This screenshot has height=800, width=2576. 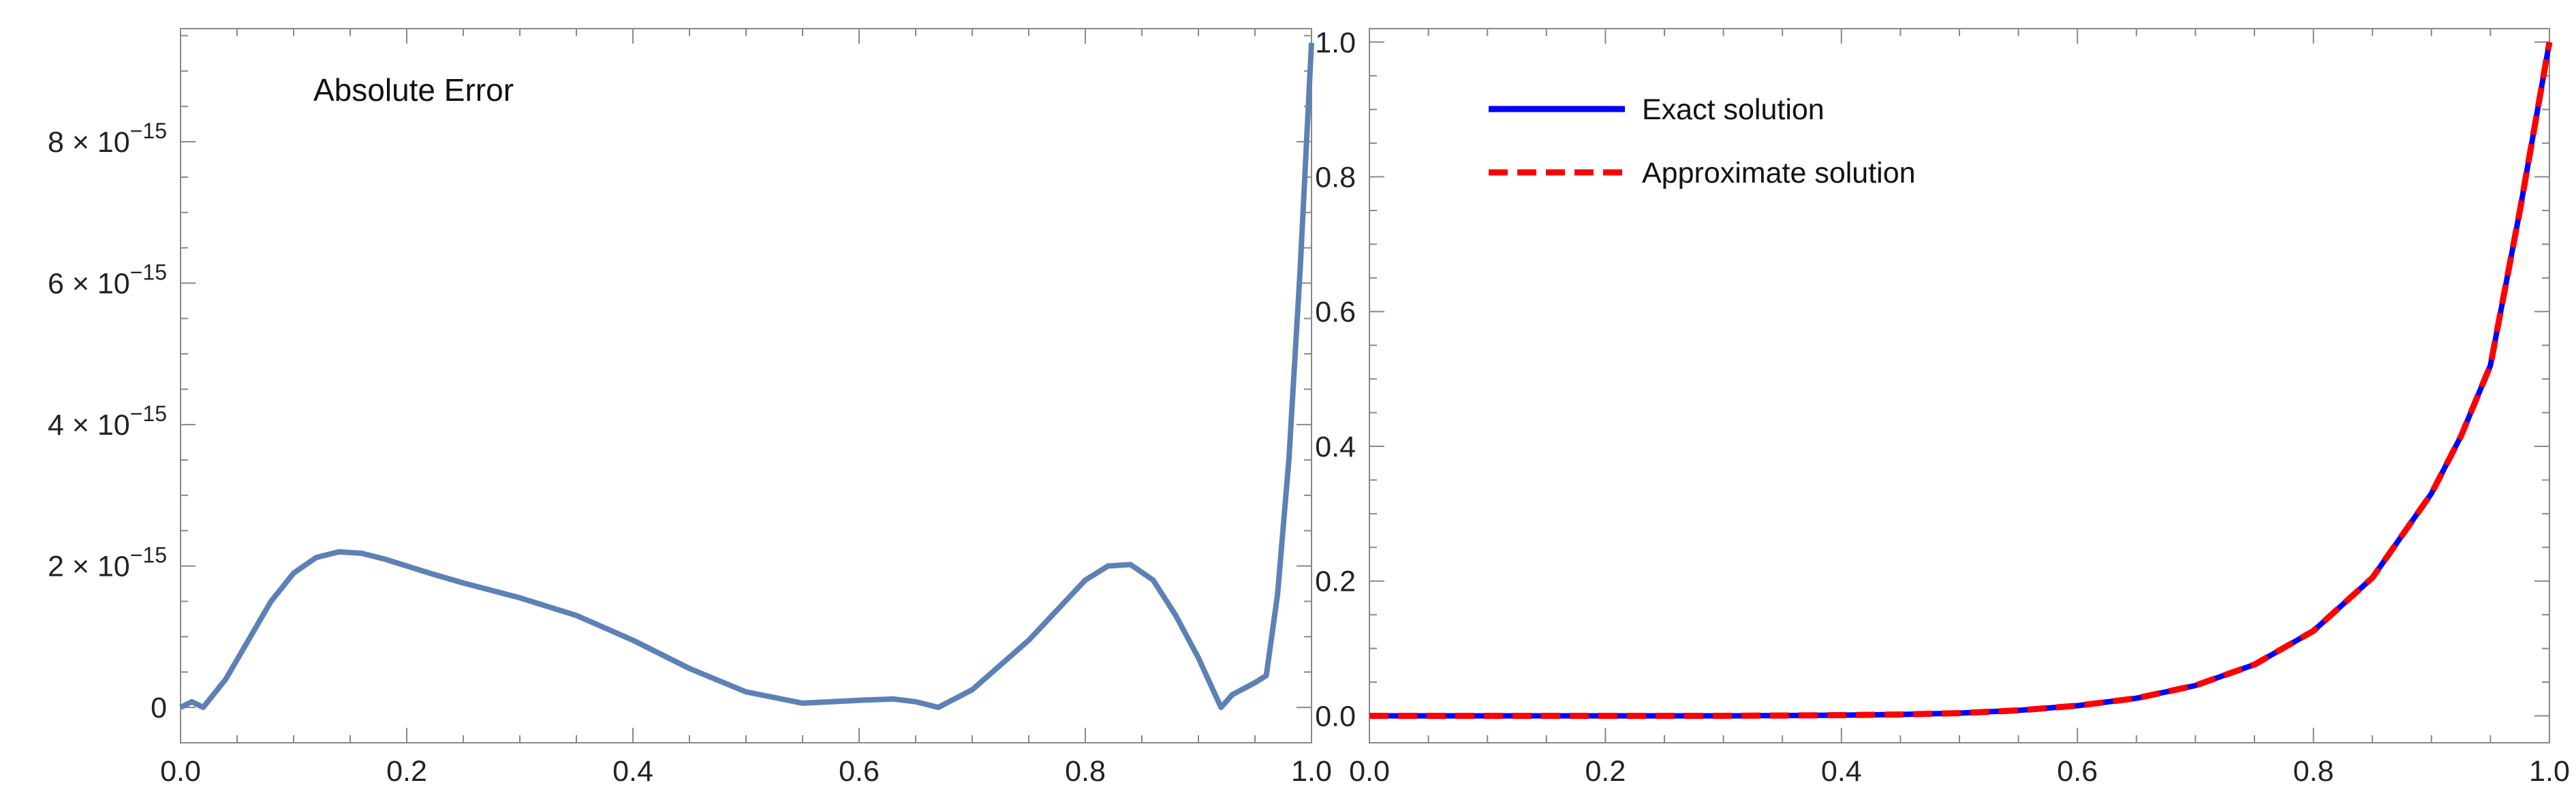 I want to click on error-y-tick-label: 2 × 10⁻¹⁵, so click(x=108, y=563).